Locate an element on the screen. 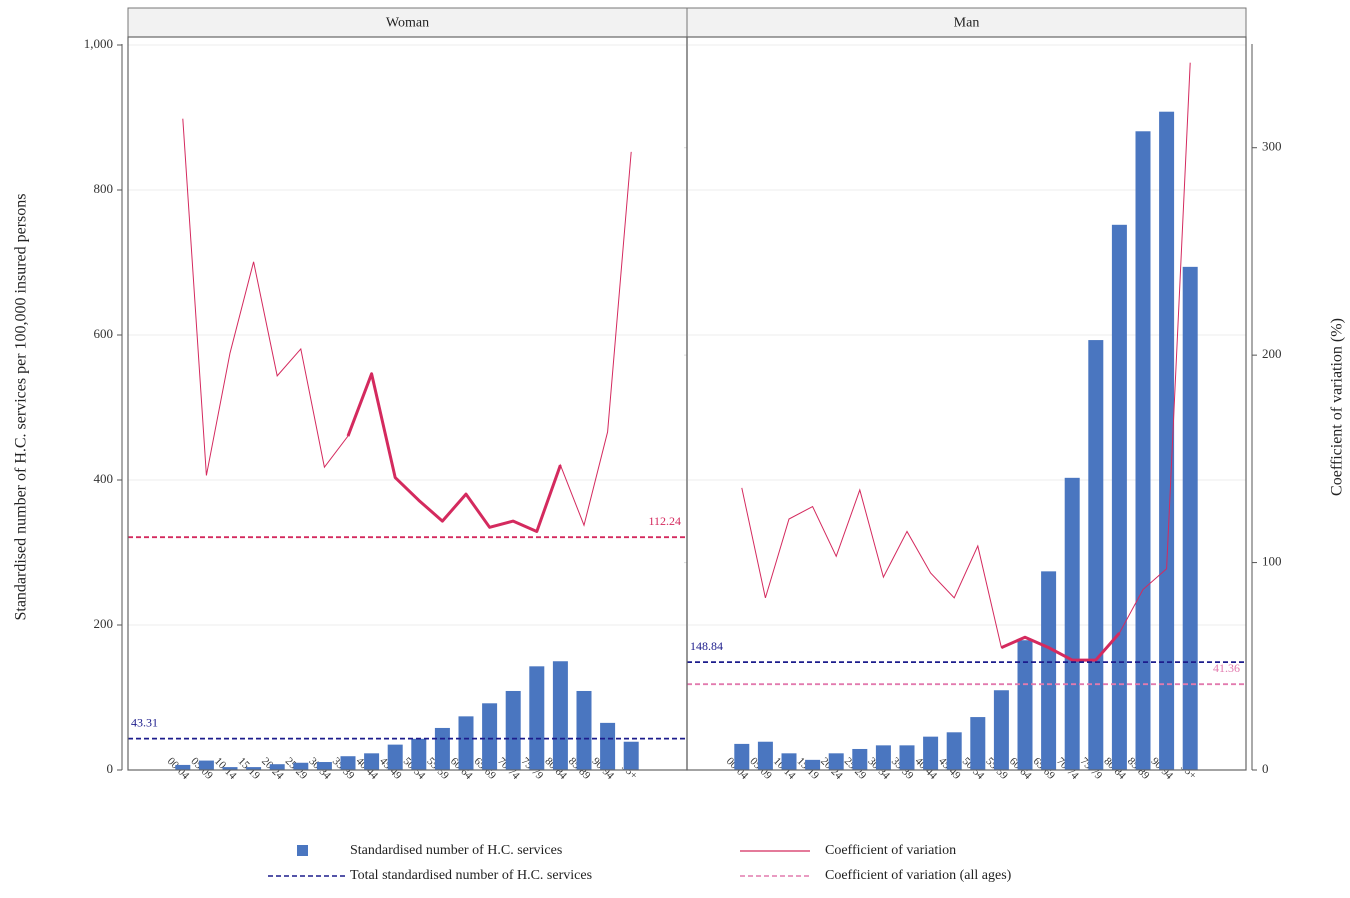 The width and height of the screenshot is (1350, 898). legend-label: Coefficient of variation is located at coordinates (890, 850).